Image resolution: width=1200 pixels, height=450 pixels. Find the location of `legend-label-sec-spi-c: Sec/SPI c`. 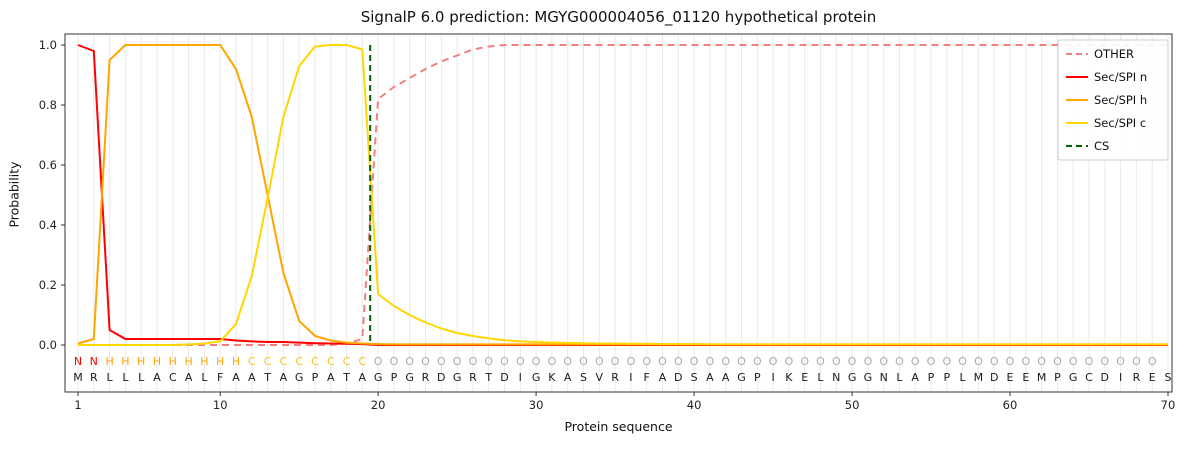

legend-label-sec-spi-c: Sec/SPI c is located at coordinates (1120, 123).